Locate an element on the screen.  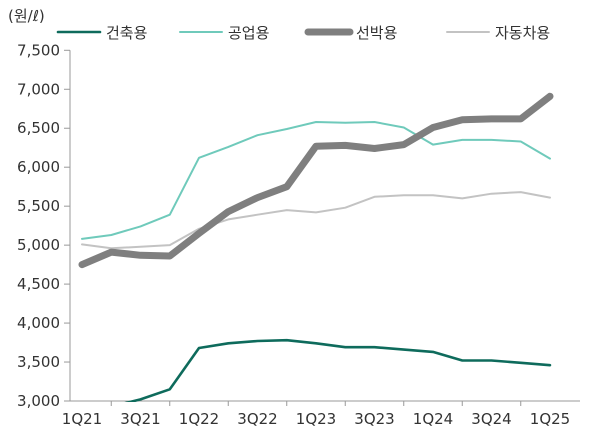
y-tick-label: 6,500 is located at coordinates (38, 128).